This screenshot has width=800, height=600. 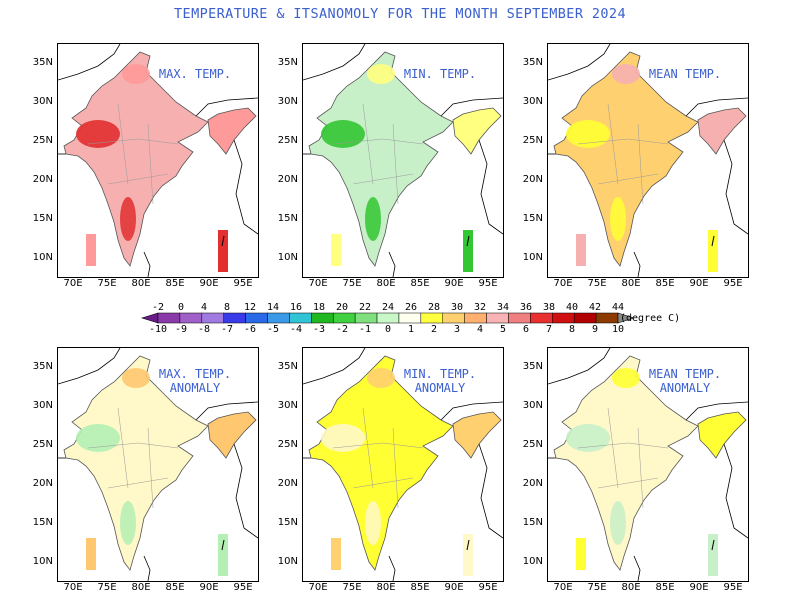 I want to click on lakshadweep-box, so click(x=336, y=554).